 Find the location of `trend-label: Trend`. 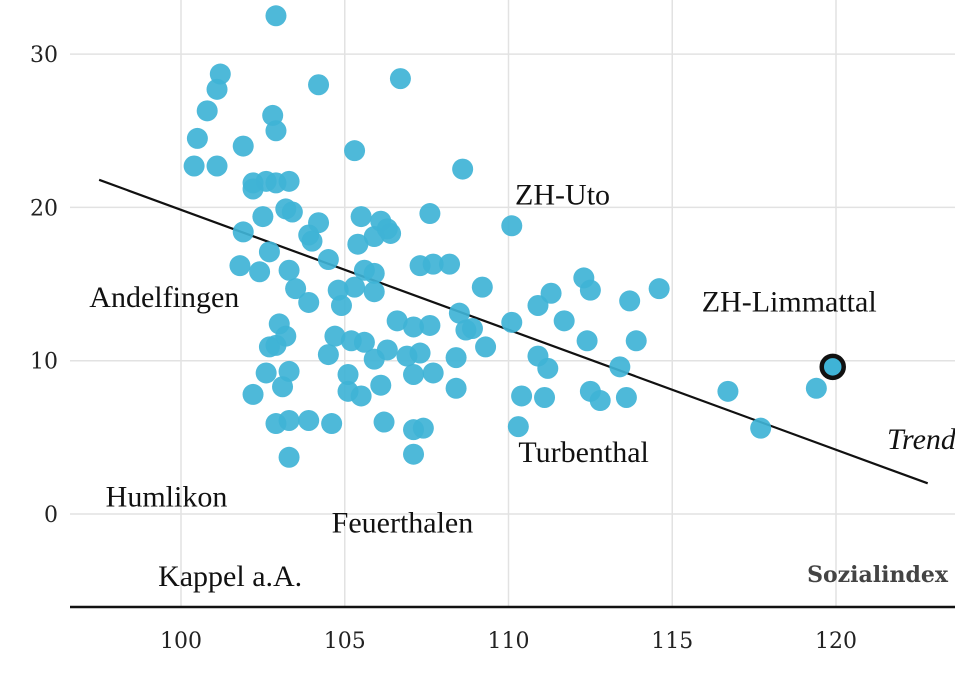

trend-label: Trend is located at coordinates (921, 439).